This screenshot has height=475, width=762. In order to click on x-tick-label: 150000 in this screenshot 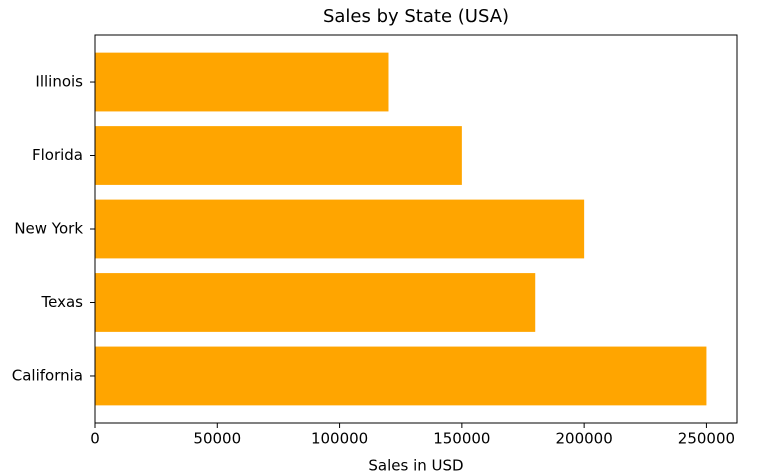, I will do `click(461, 439)`.